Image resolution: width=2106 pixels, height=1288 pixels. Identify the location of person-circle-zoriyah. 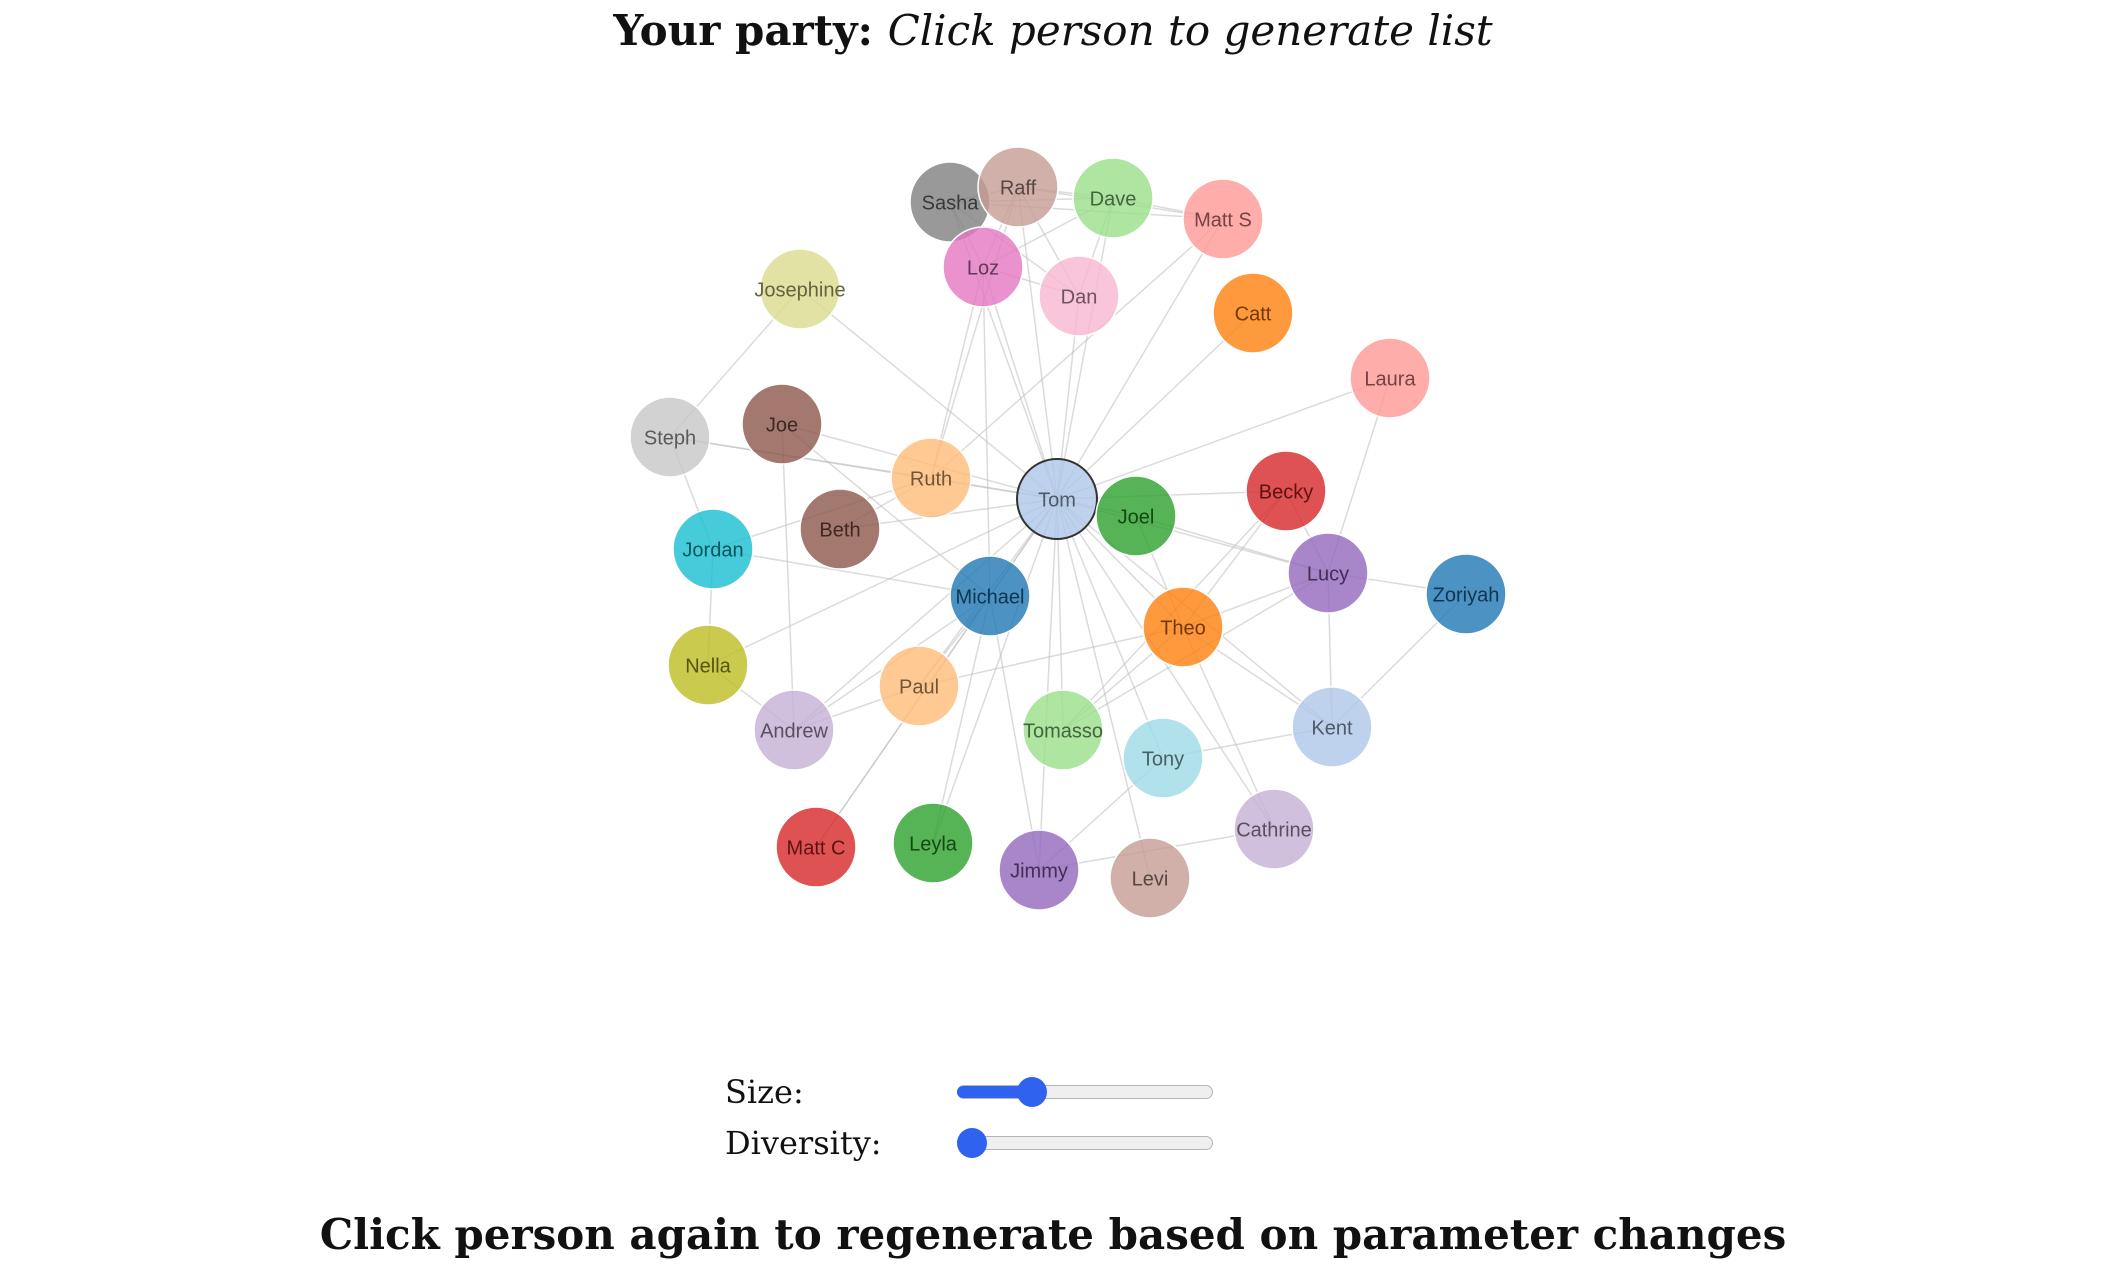
(1466, 594).